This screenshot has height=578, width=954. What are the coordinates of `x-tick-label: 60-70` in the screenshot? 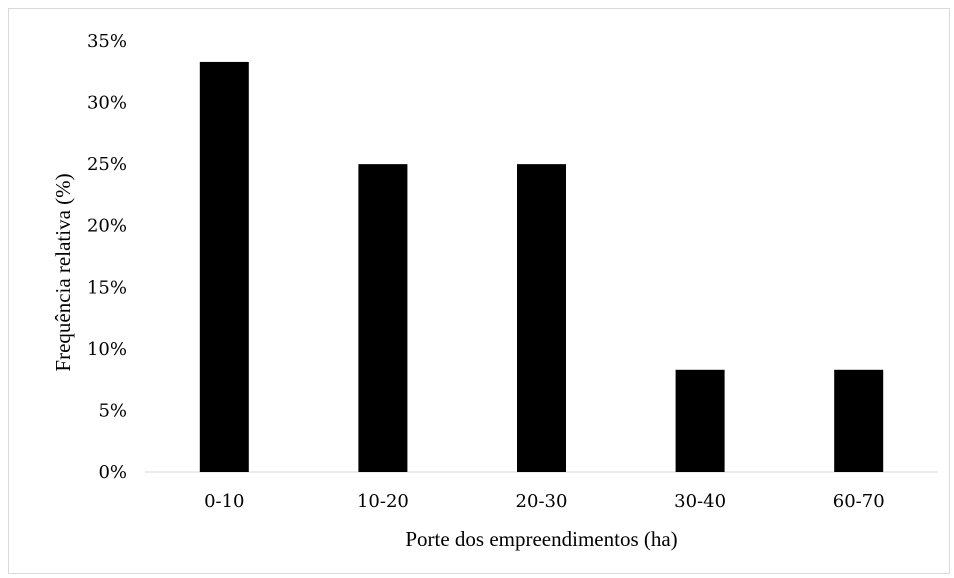 It's located at (859, 501).